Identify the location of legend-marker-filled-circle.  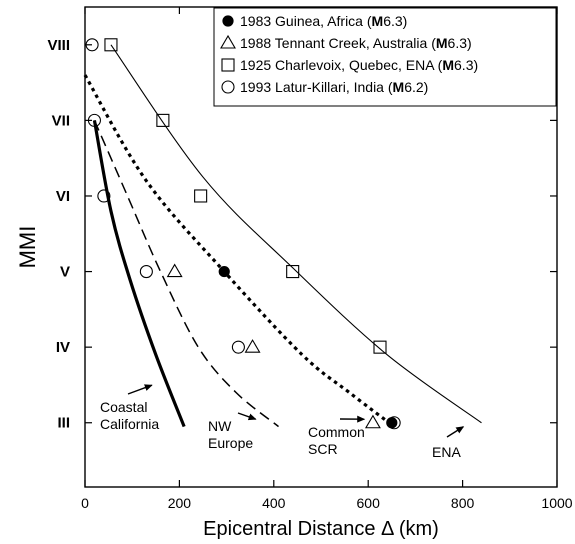
(228, 21).